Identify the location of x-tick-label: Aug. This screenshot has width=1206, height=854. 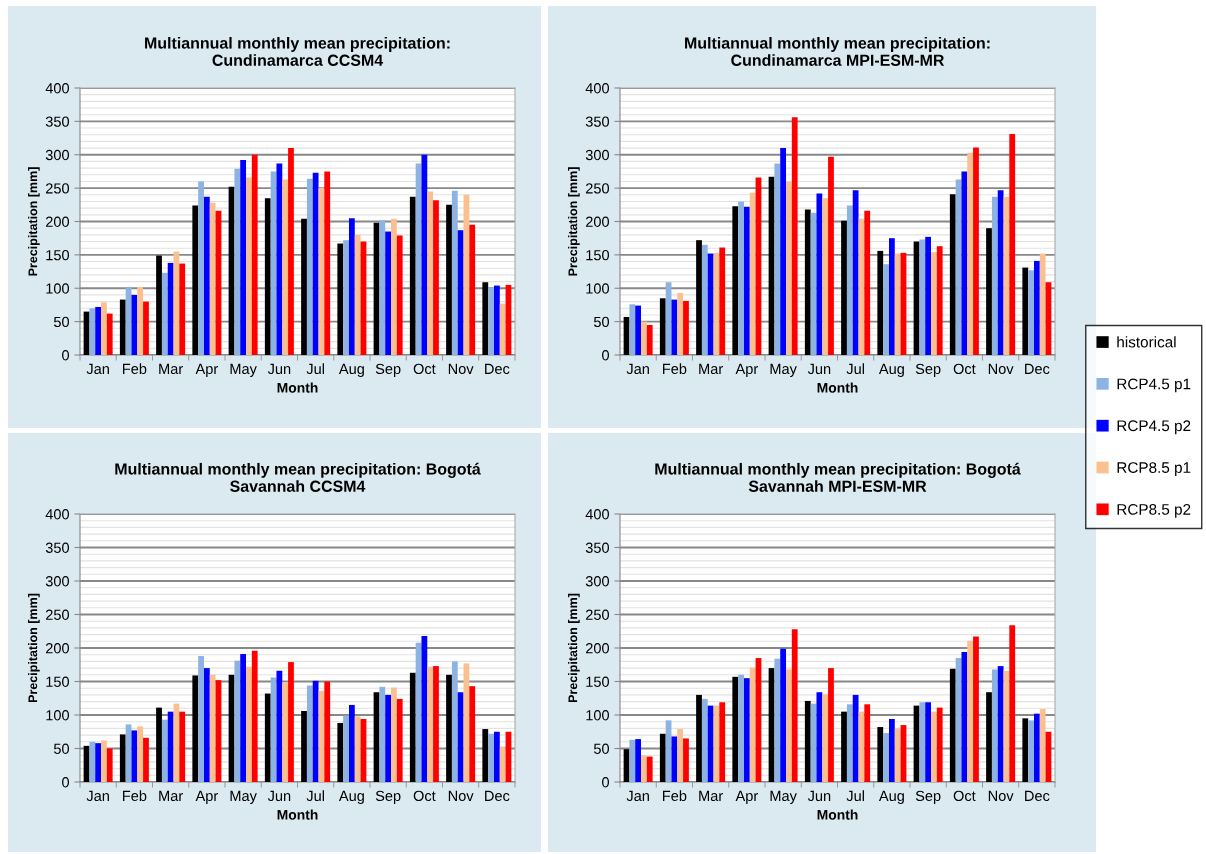
(891, 797).